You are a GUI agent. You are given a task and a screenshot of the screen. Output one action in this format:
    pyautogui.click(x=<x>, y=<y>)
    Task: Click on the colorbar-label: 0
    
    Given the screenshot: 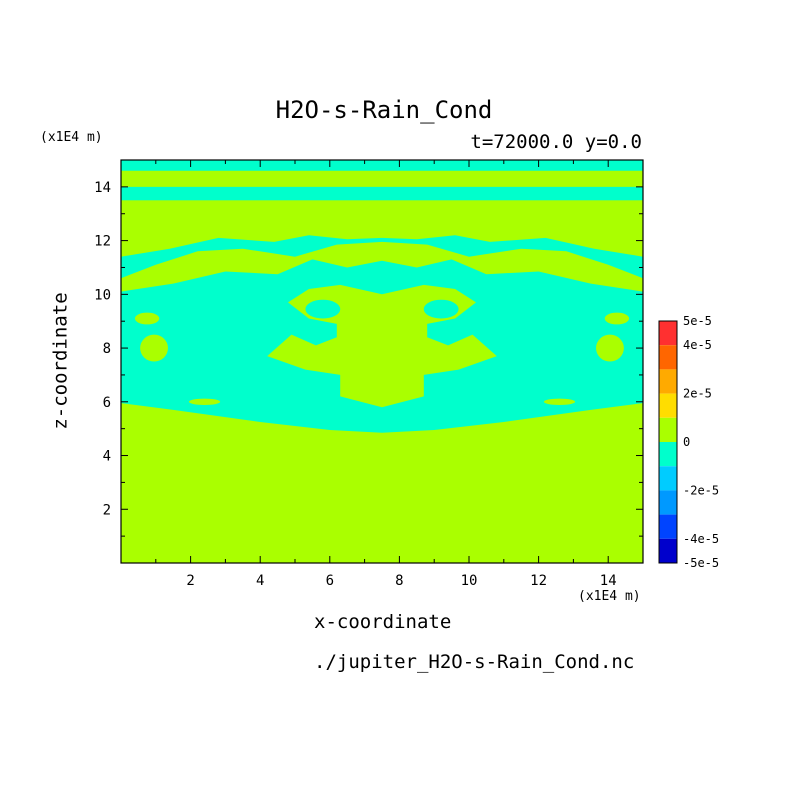 What is the action you would take?
    pyautogui.click(x=686, y=442)
    